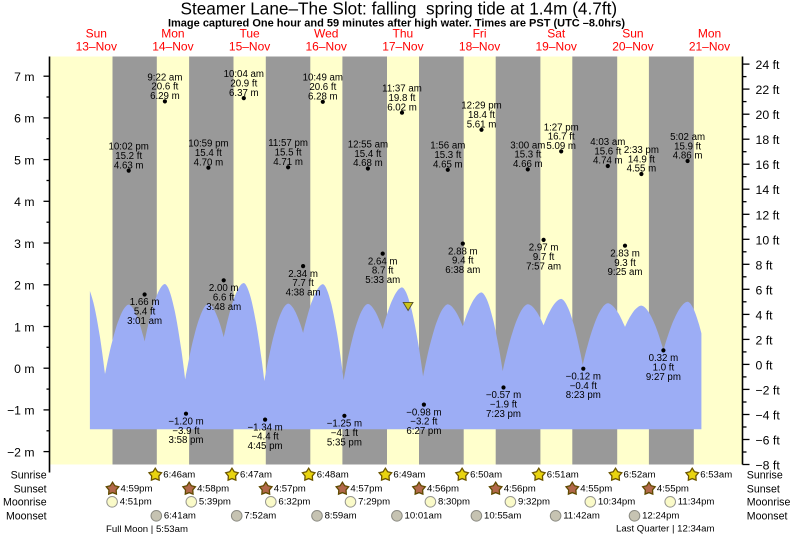 This screenshot has width=793, height=542. Describe the element at coordinates (563, 475) in the screenshot. I see `svg-text: 6:51am` at that location.